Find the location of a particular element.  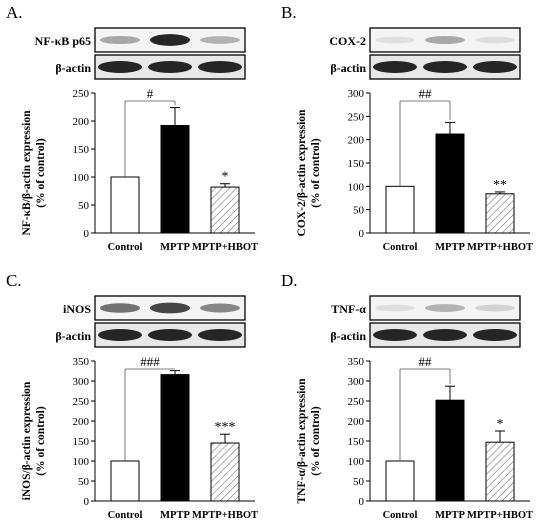

y-axis-label: iNOS/β-actin expression (% of control) is located at coordinates (34, 440).